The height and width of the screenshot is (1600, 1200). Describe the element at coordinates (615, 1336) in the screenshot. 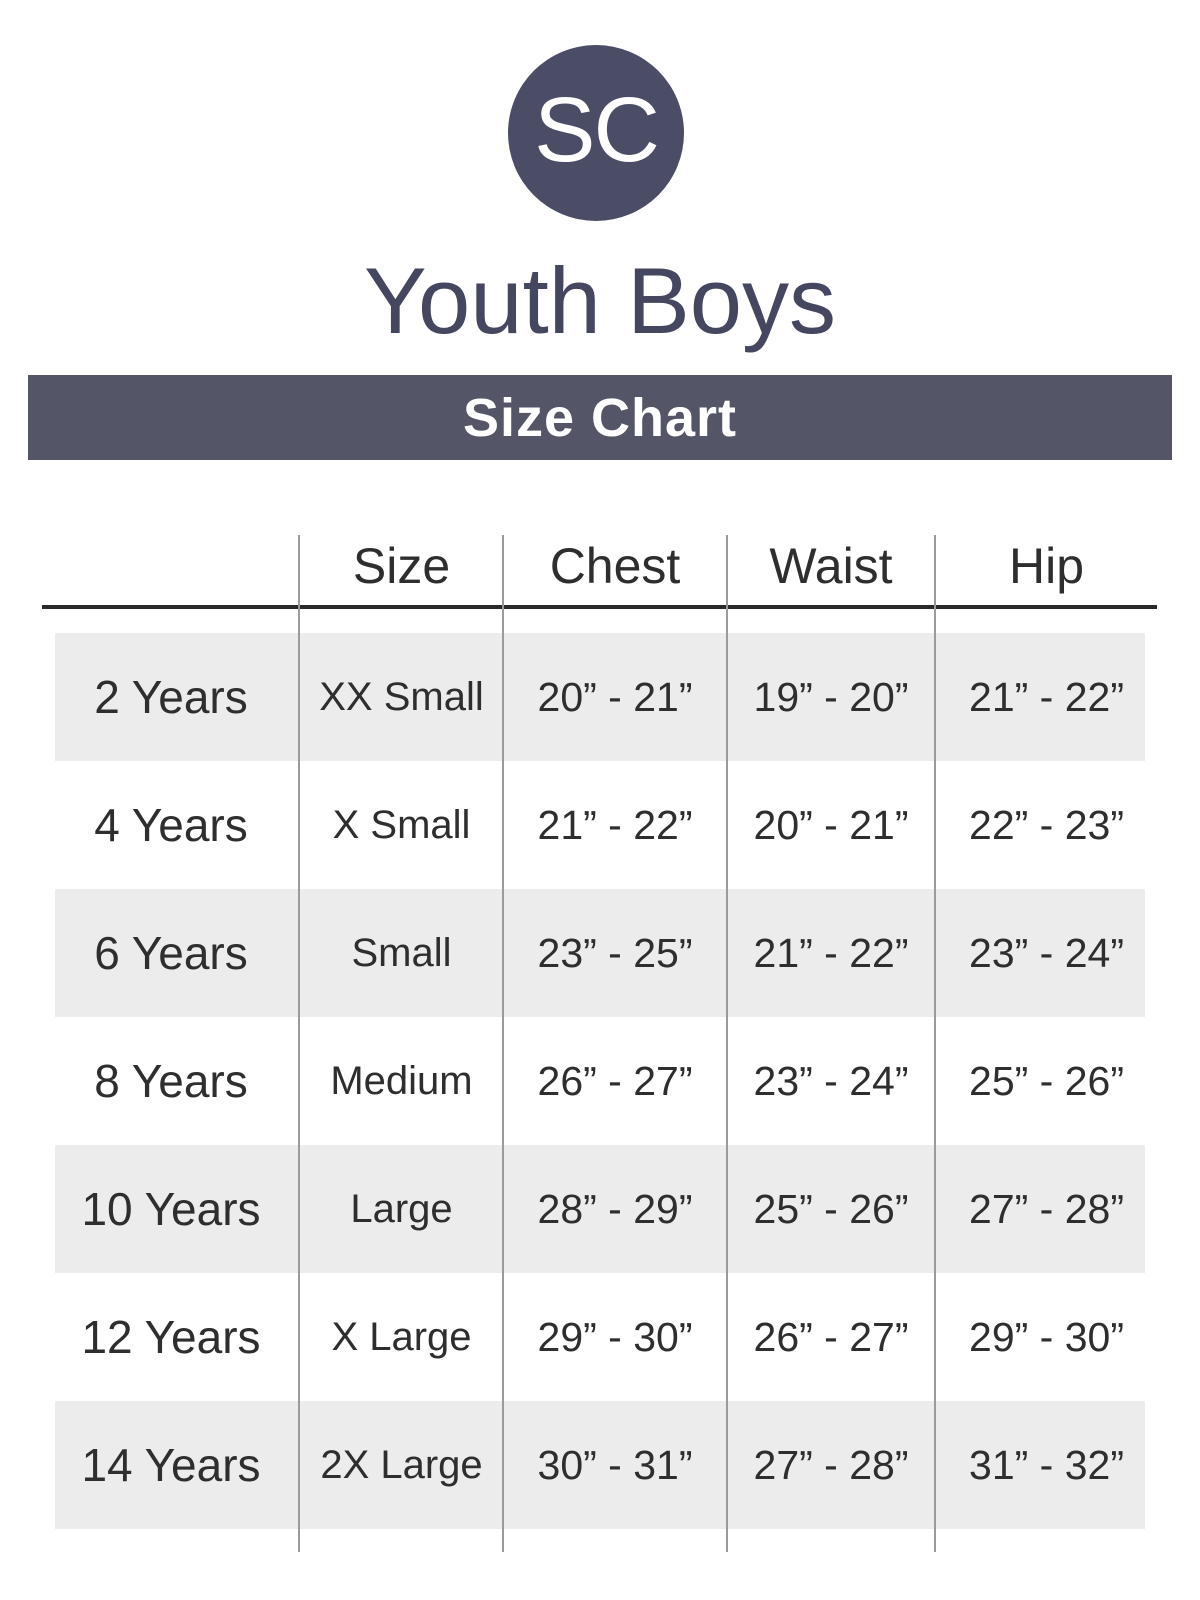

I see `chest-cell: 29” - 30”` at that location.